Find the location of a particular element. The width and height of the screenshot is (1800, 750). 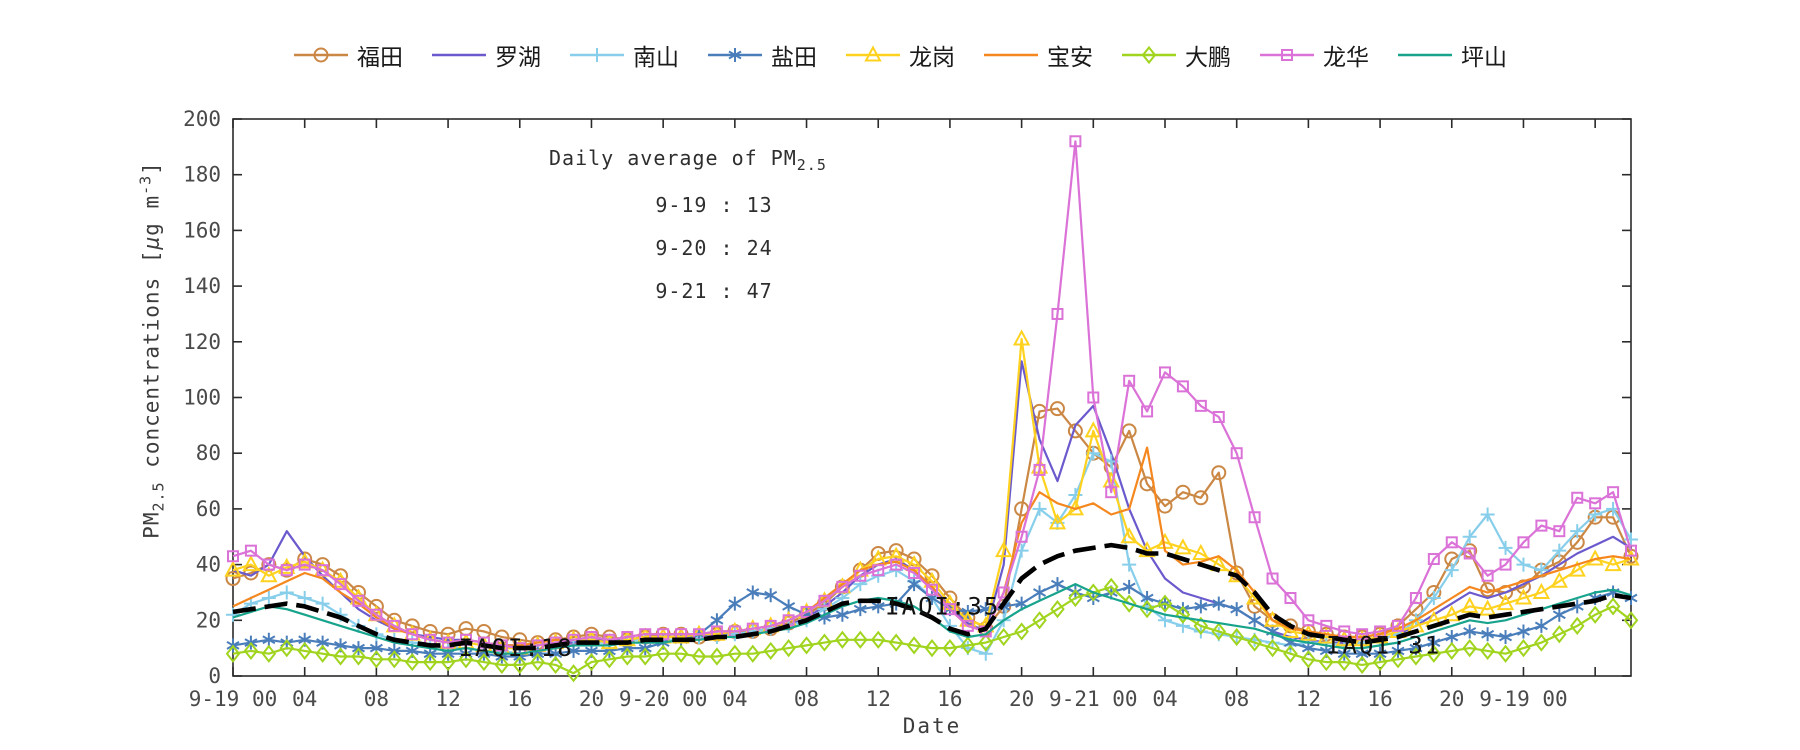

series-mean is located at coordinates (932, 596).